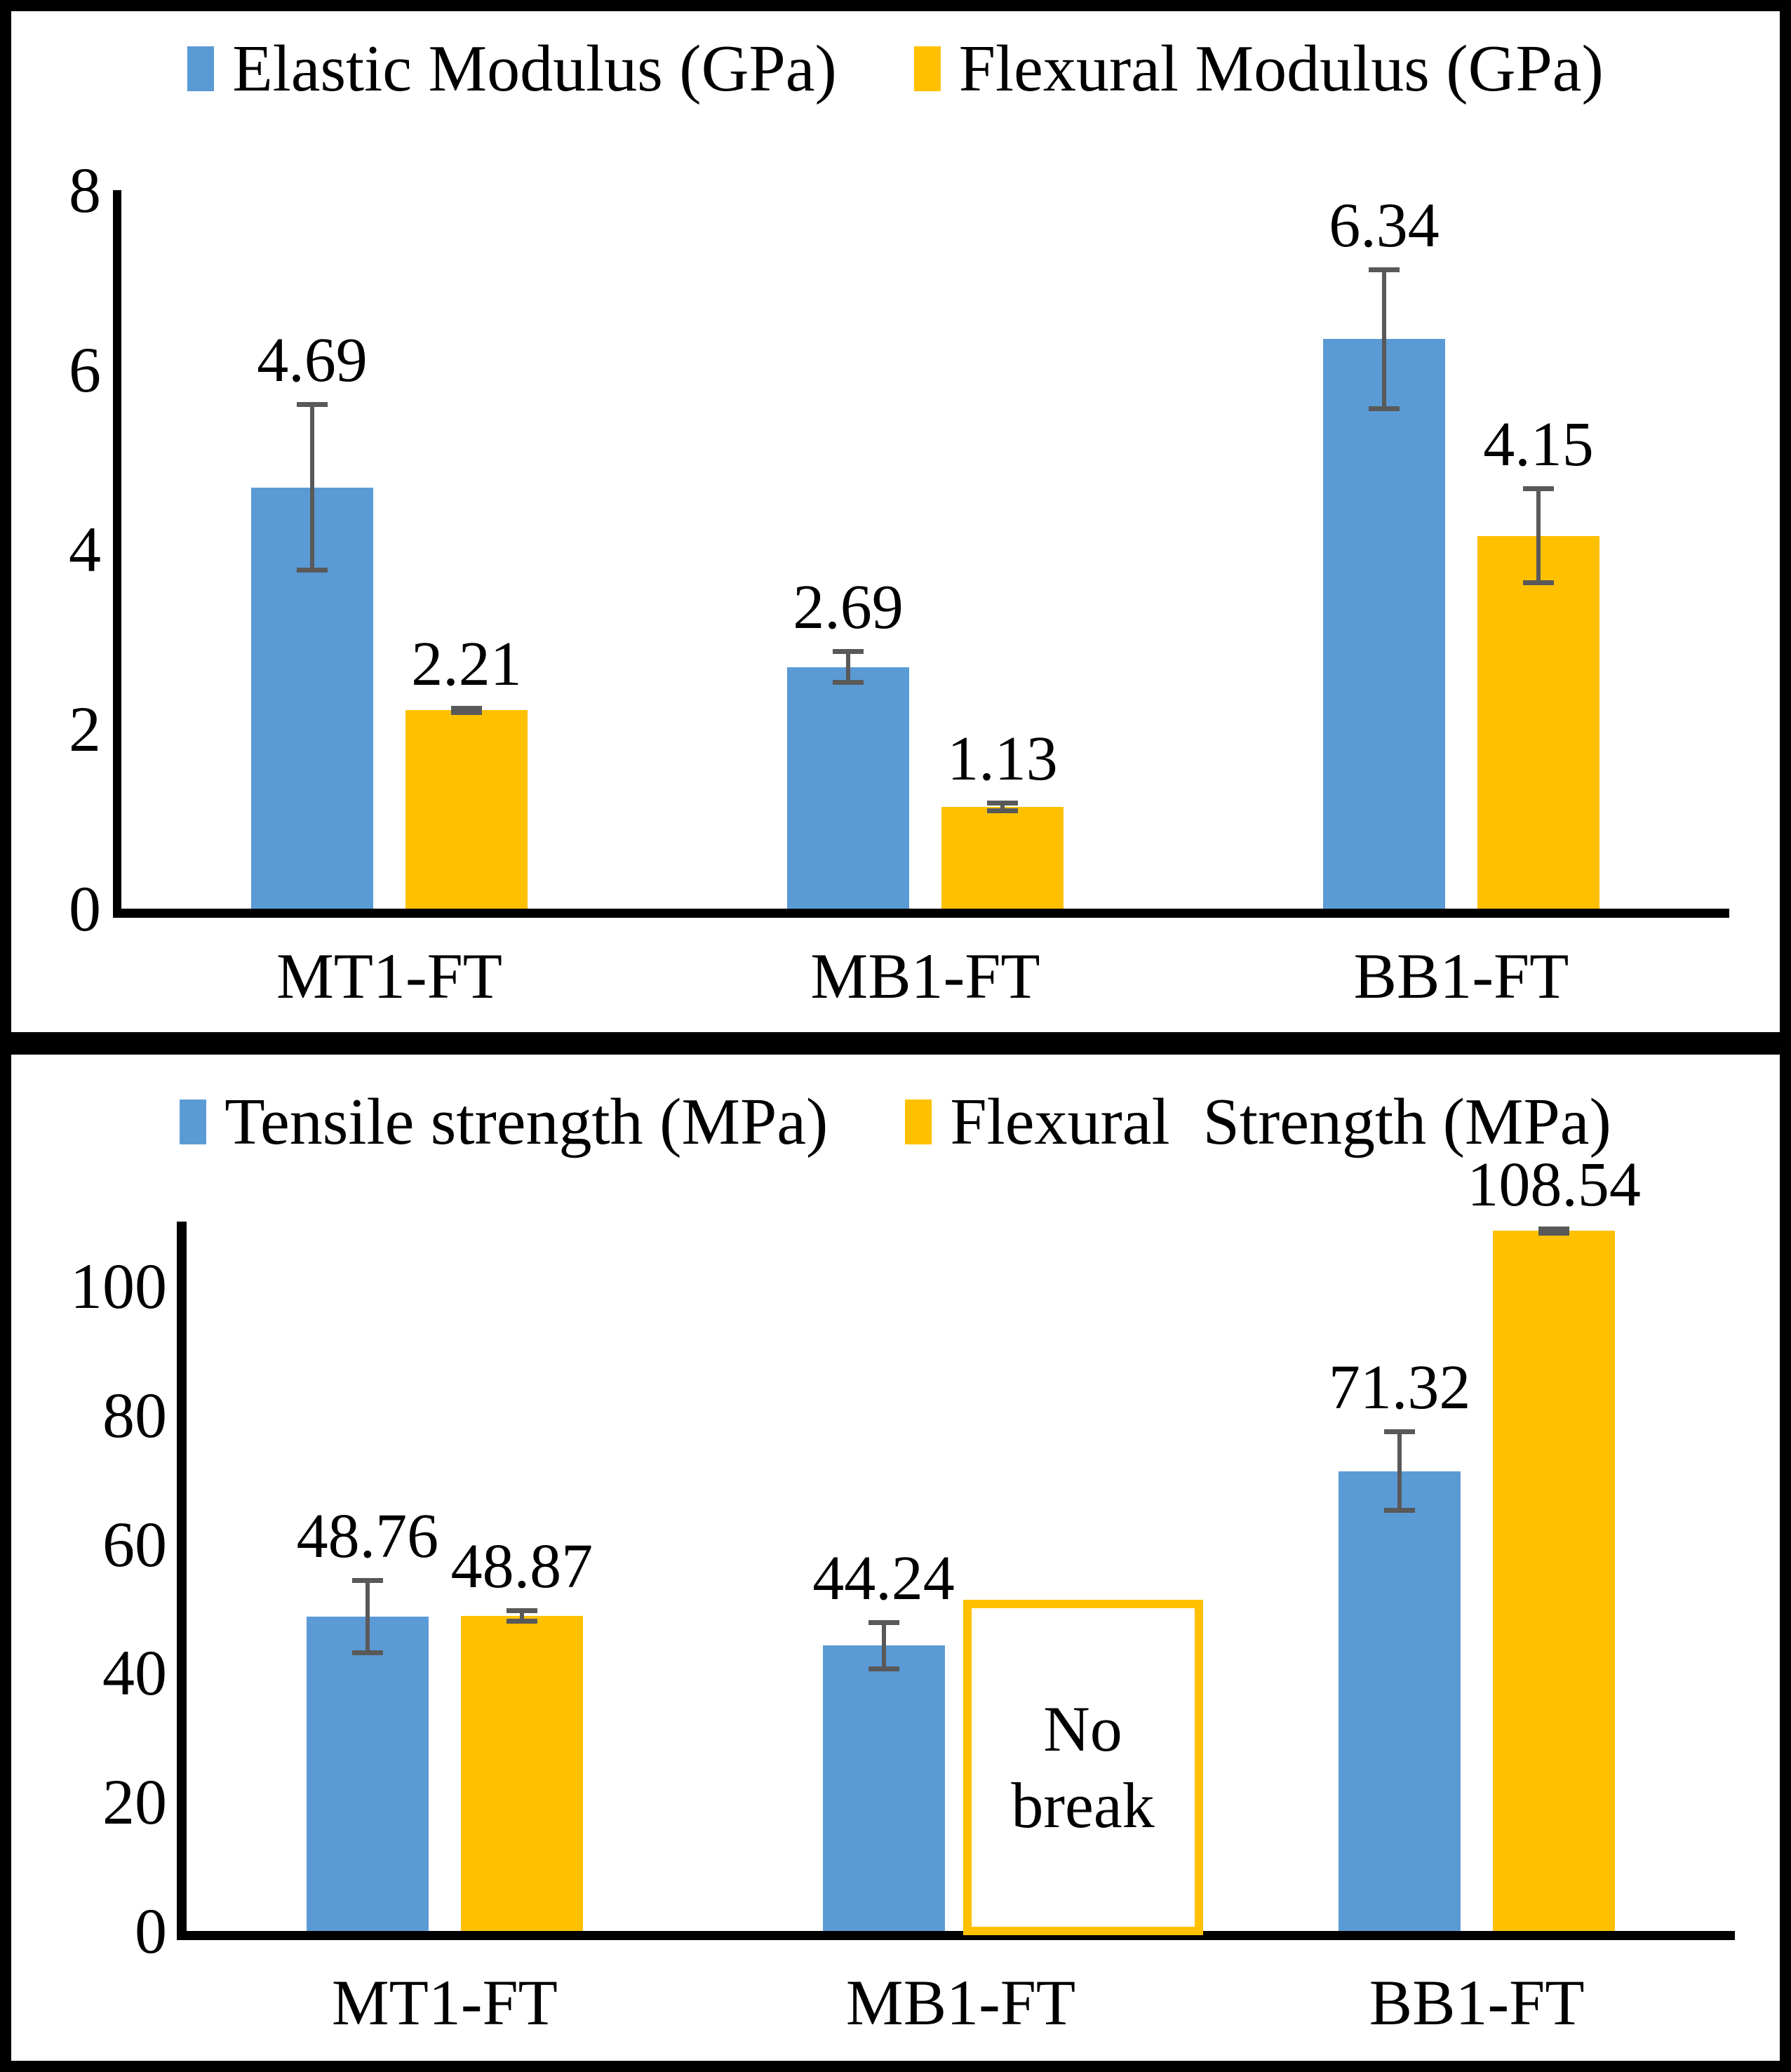  I want to click on value-label: 4.15, so click(1538, 445).